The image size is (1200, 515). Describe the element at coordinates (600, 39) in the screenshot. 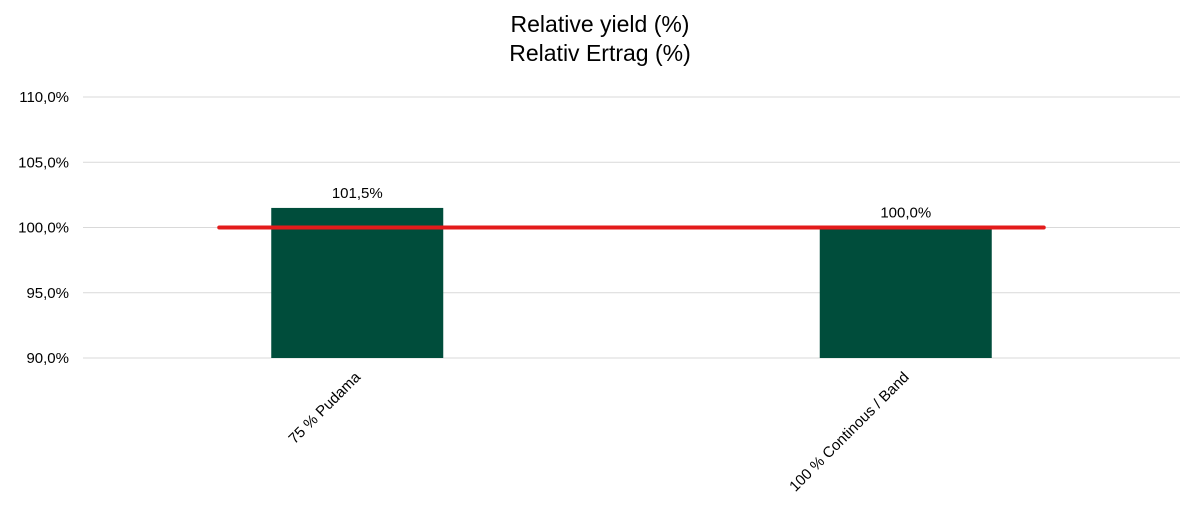

I see `chart-title: Relative yield (%) Relativ Ertrag (%)` at that location.